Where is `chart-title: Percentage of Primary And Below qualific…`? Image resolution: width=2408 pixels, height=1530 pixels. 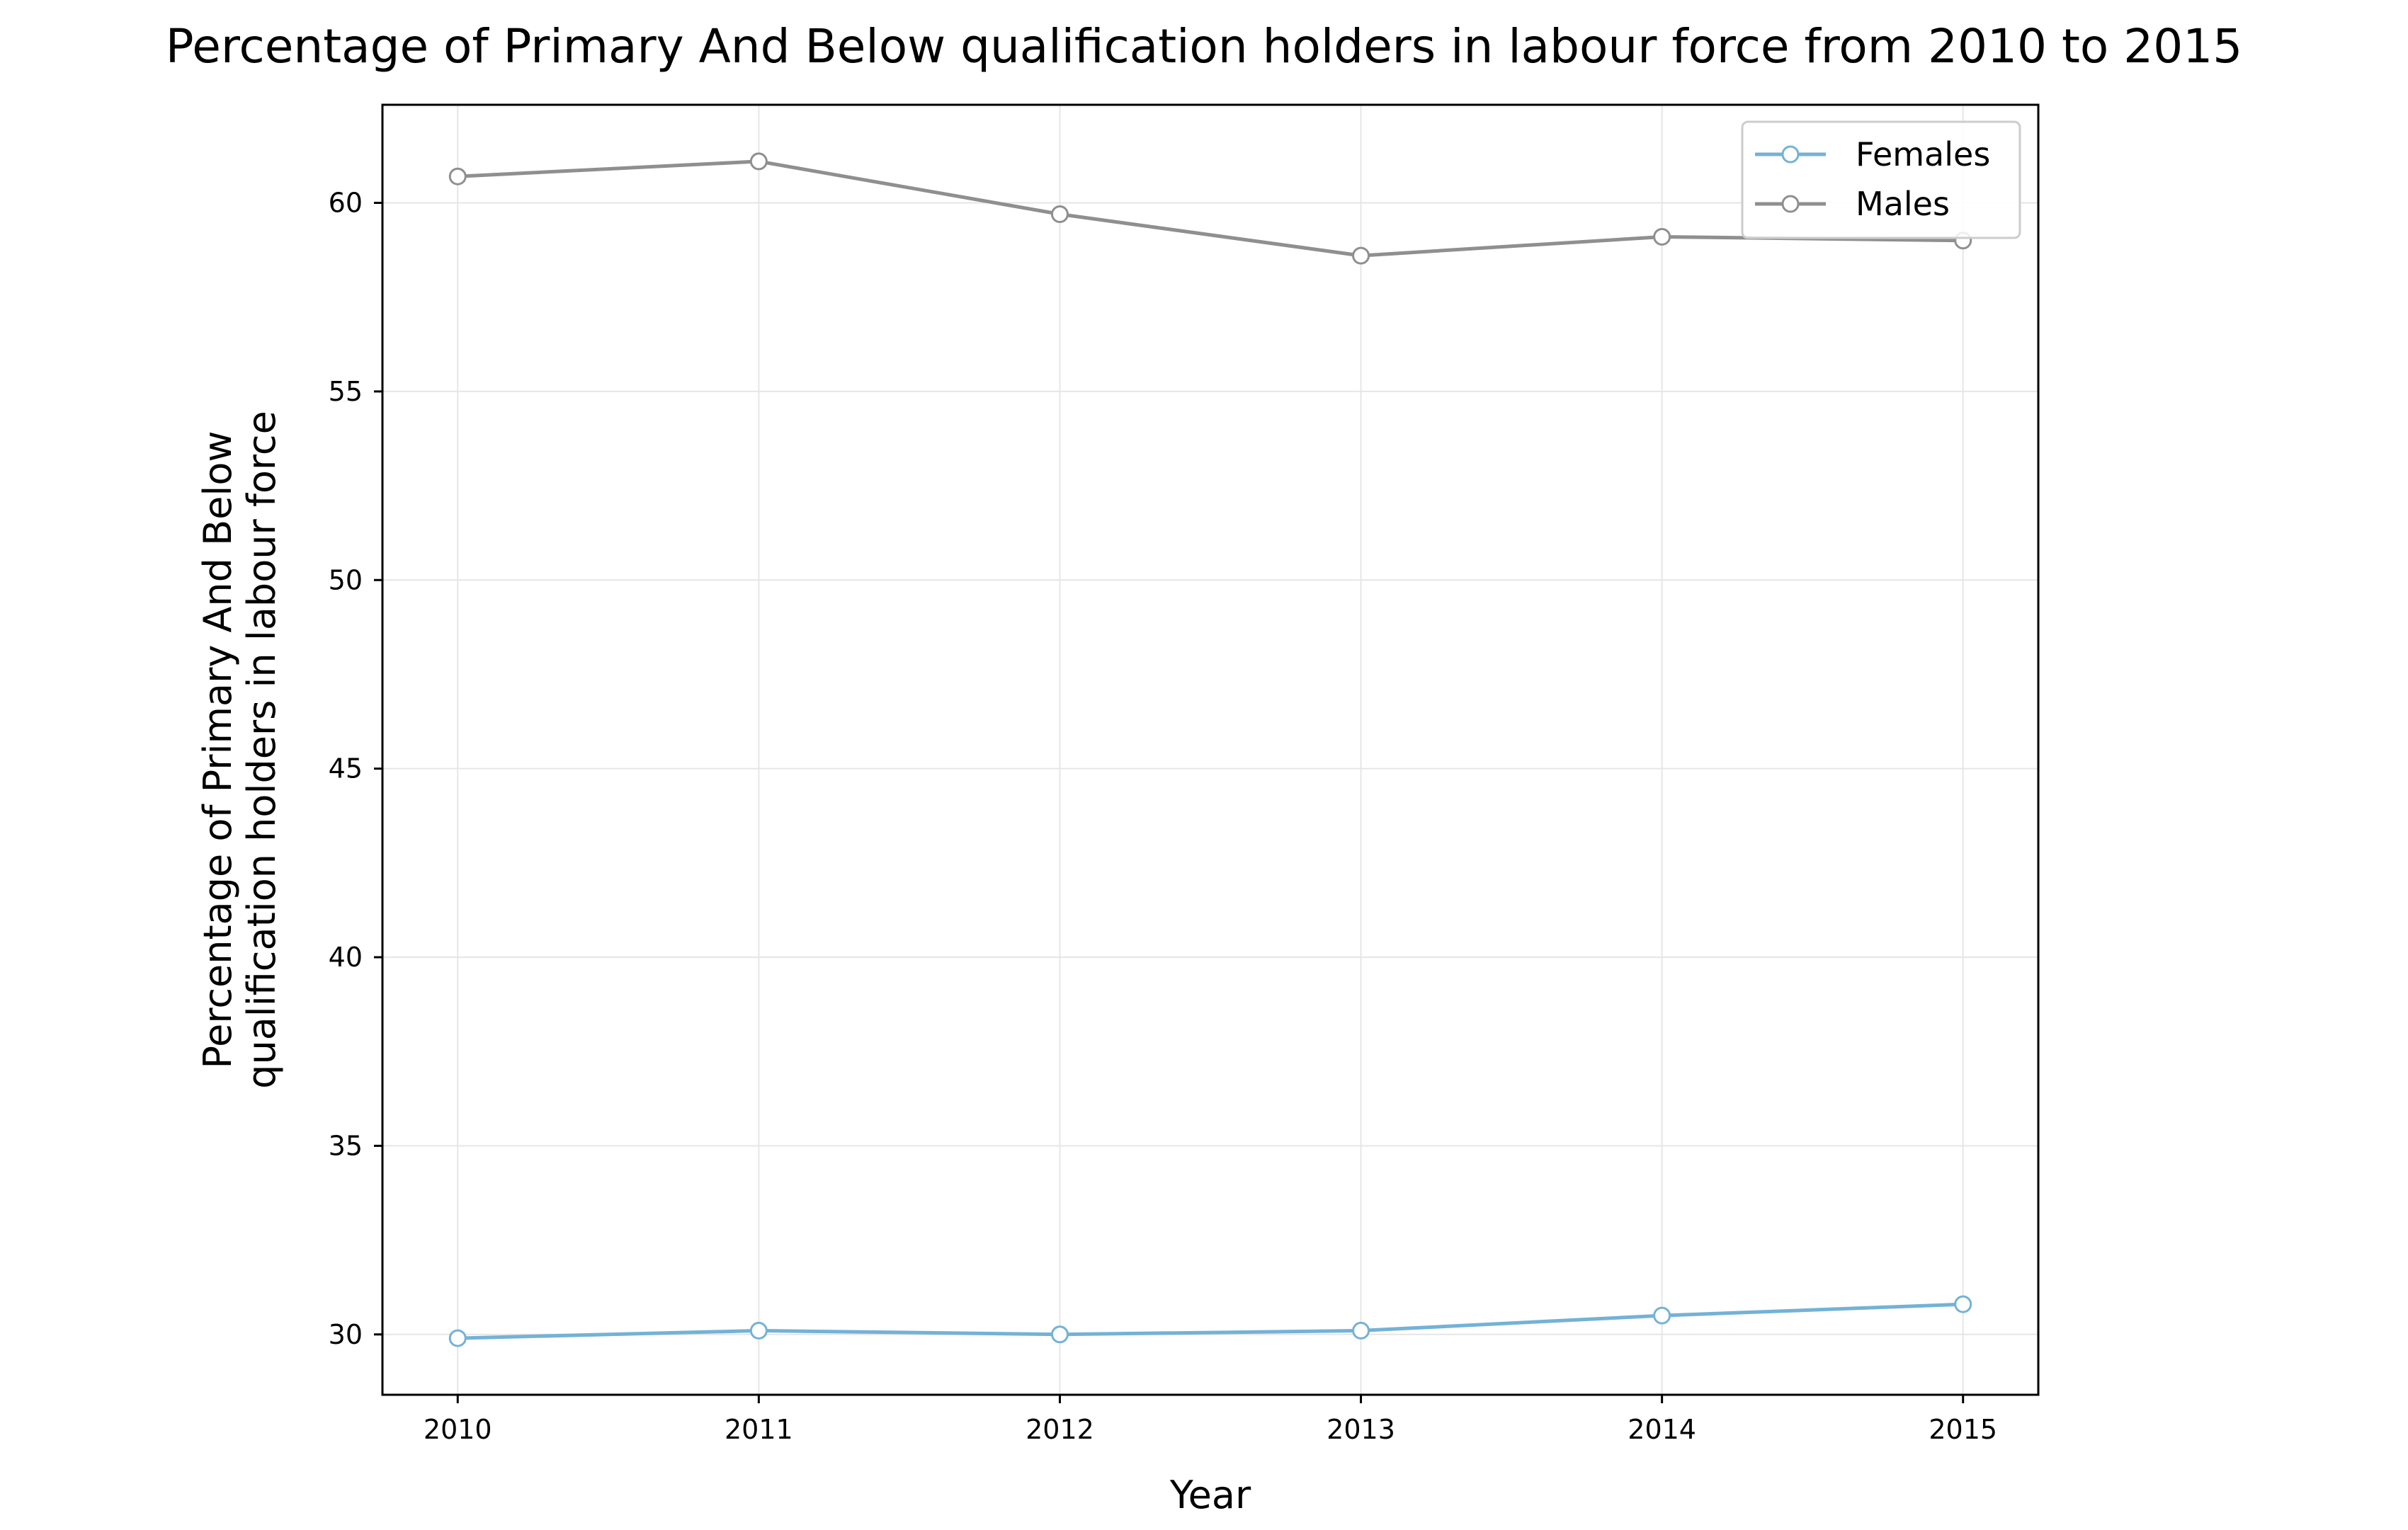 chart-title: Percentage of Primary And Below qualific… is located at coordinates (1204, 47).